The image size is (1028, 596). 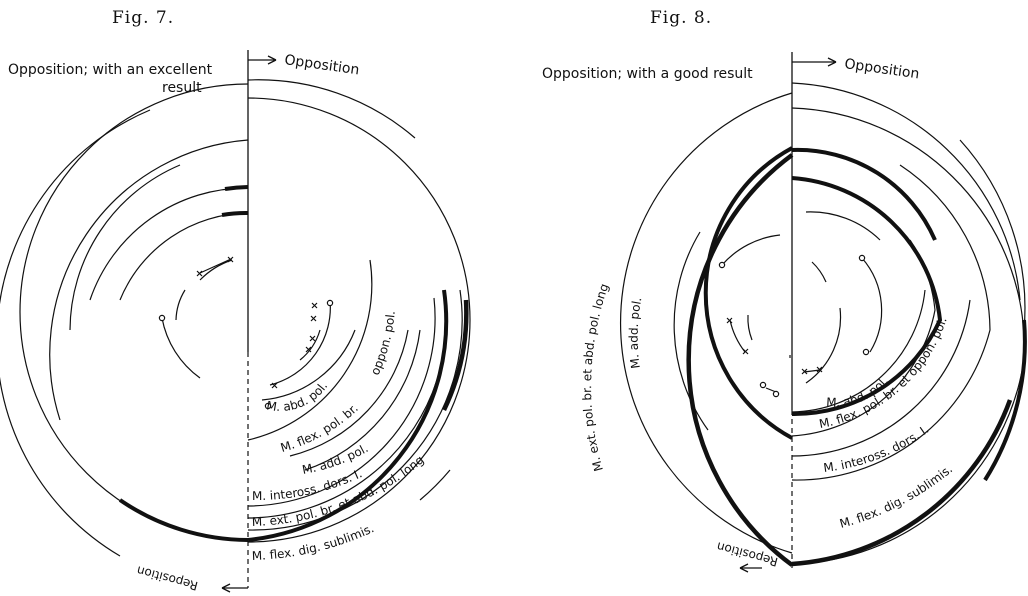 I want to click on muscle-label: oppon. pol., so click(x=383, y=343).